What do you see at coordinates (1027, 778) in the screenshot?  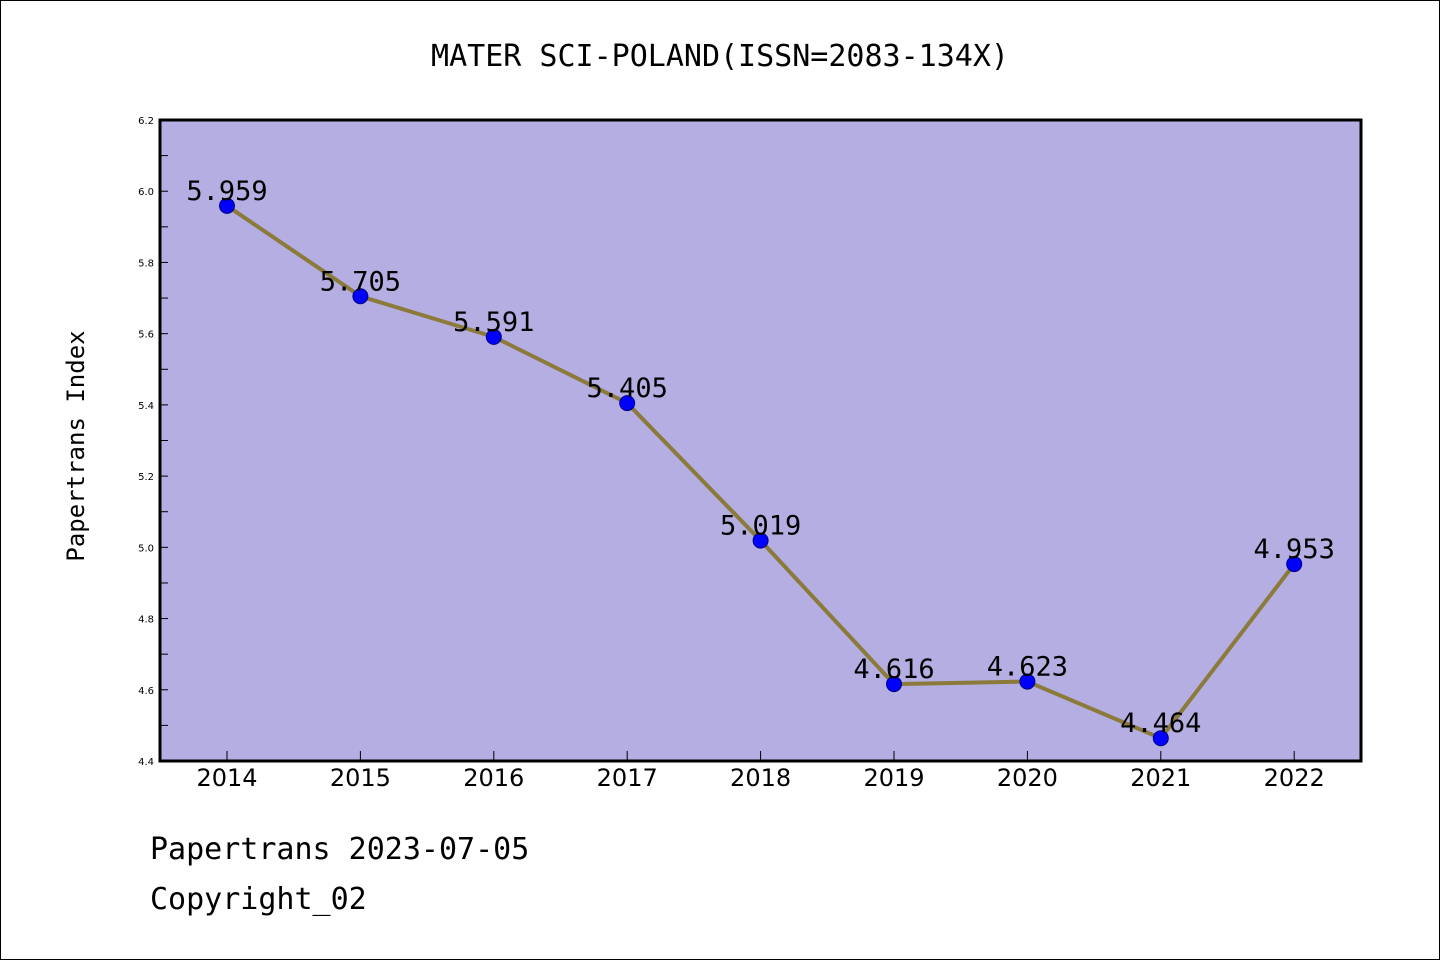 I see `x-tick-label: 2020` at bounding box center [1027, 778].